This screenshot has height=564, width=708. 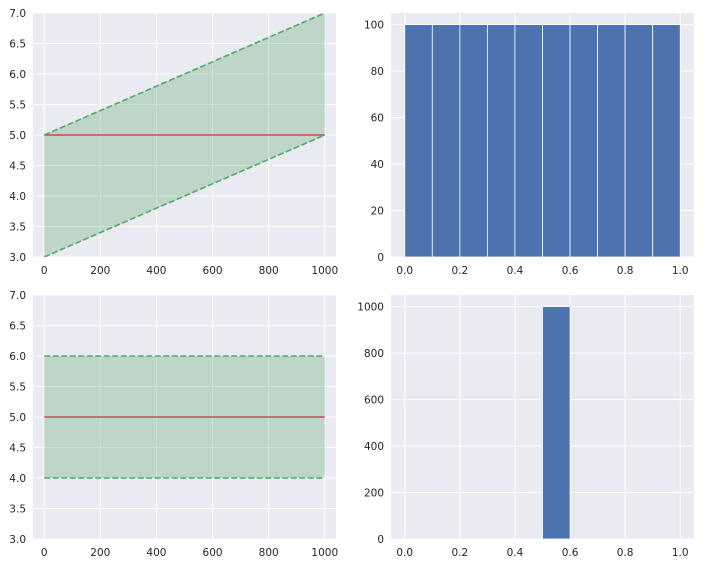 What do you see at coordinates (374, 354) in the screenshot?
I see `y-tick-label: 800` at bounding box center [374, 354].